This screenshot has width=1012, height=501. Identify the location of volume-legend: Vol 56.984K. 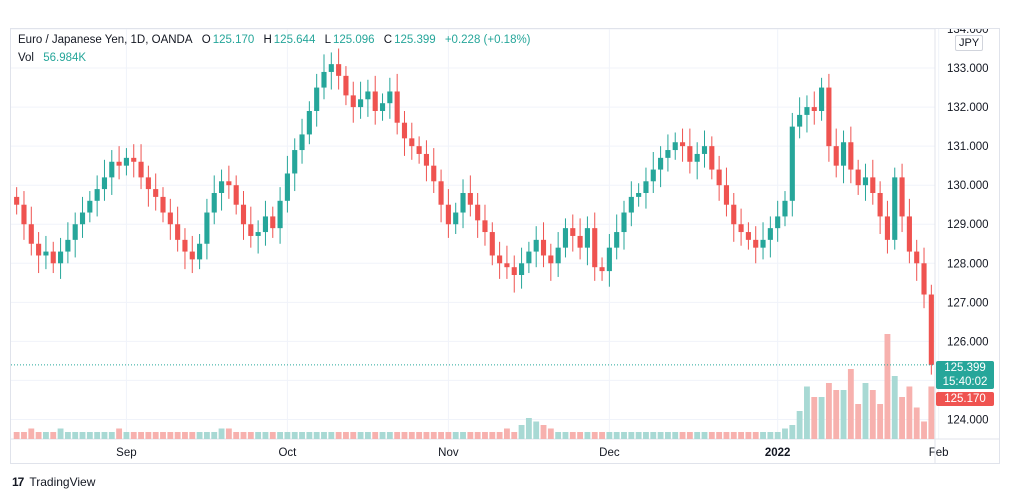
(53, 58).